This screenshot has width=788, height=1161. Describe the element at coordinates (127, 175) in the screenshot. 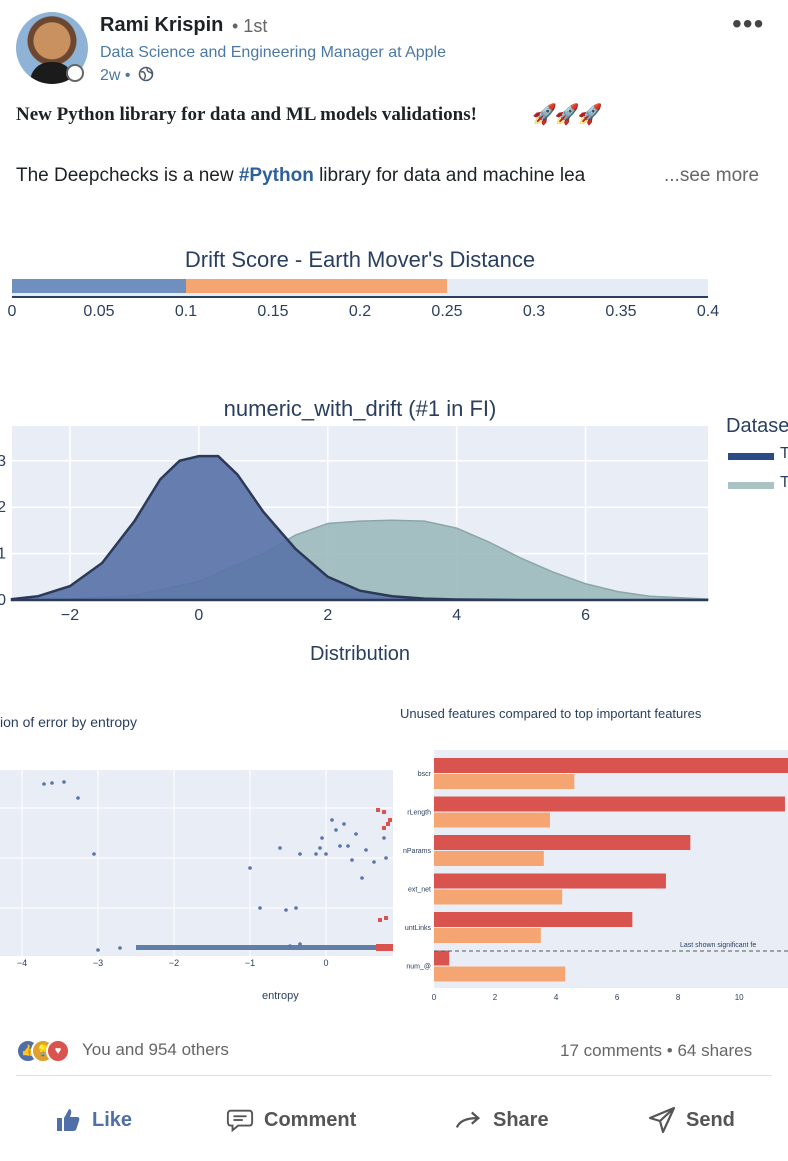

I see `post-body-prefix: The Deepchecks is a new` at that location.